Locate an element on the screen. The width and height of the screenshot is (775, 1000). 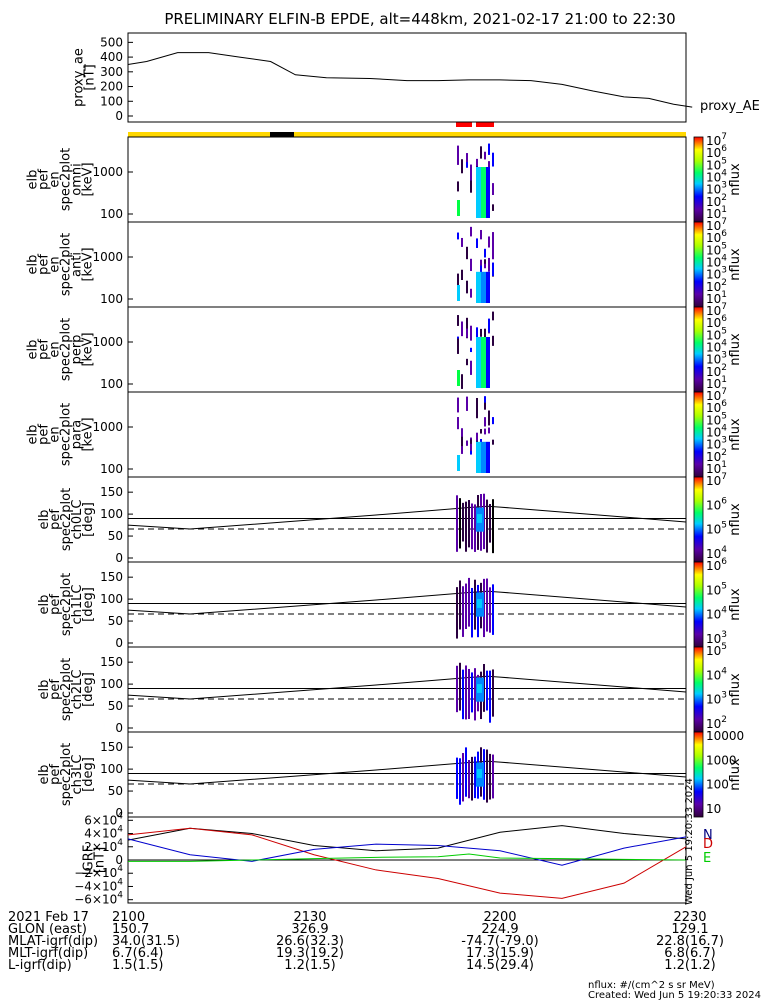
y-tick-label: 300 is located at coordinates (111, 72).